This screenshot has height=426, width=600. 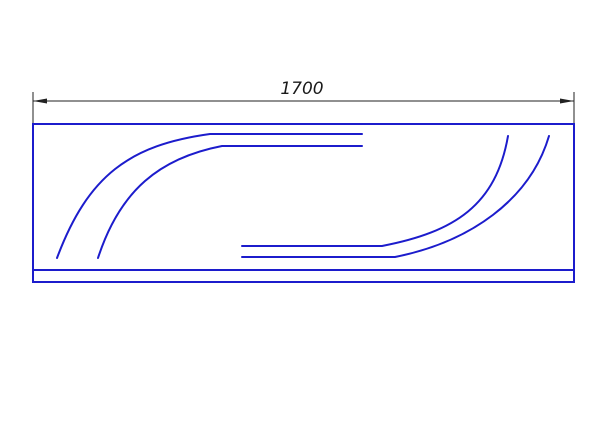 I want to click on left-groove-inner, so click(x=230, y=202).